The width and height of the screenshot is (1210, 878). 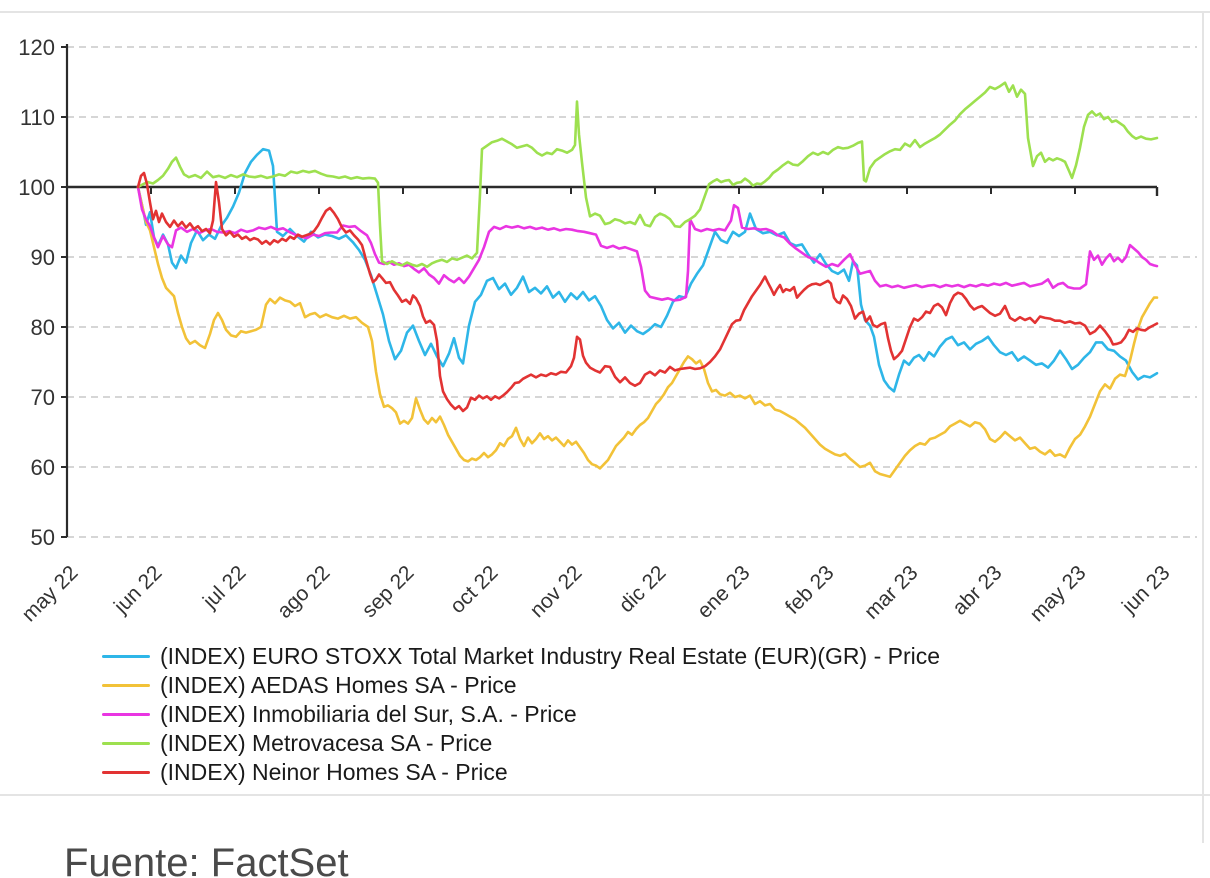 What do you see at coordinates (334, 772) in the screenshot?
I see `legend-label: (INDEX) Neinor Homes SA - Price` at bounding box center [334, 772].